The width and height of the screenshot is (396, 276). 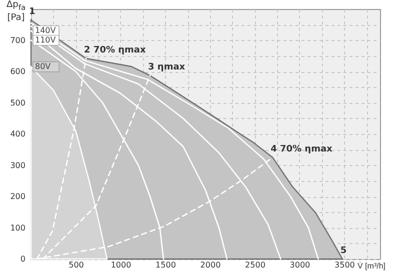 What do you see at coordinates (18, 196) in the screenshot?
I see `y-tick-label: 200` at bounding box center [18, 196].